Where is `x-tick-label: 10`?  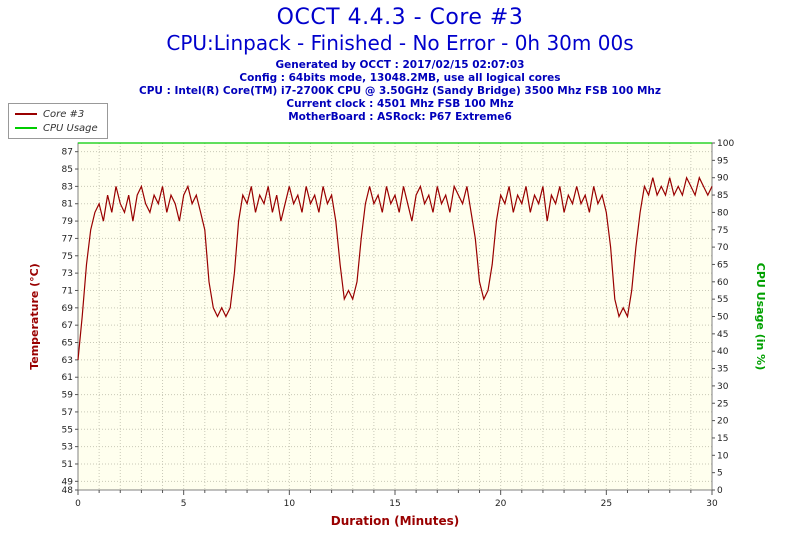 x-tick-label: 10 is located at coordinates (290, 504).